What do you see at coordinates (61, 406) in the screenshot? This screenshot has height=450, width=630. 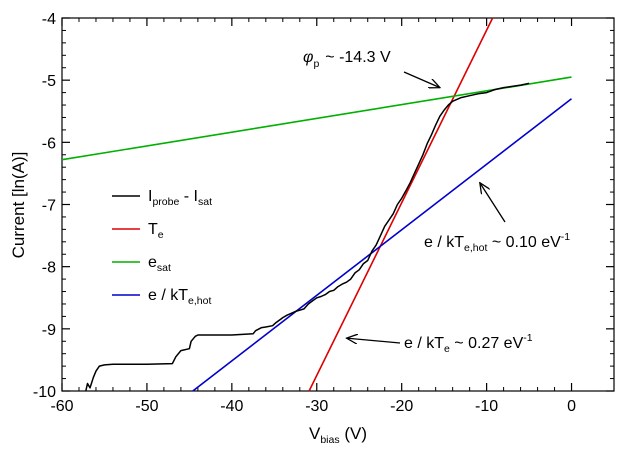 I see `x-tick-label: -60` at bounding box center [61, 406].